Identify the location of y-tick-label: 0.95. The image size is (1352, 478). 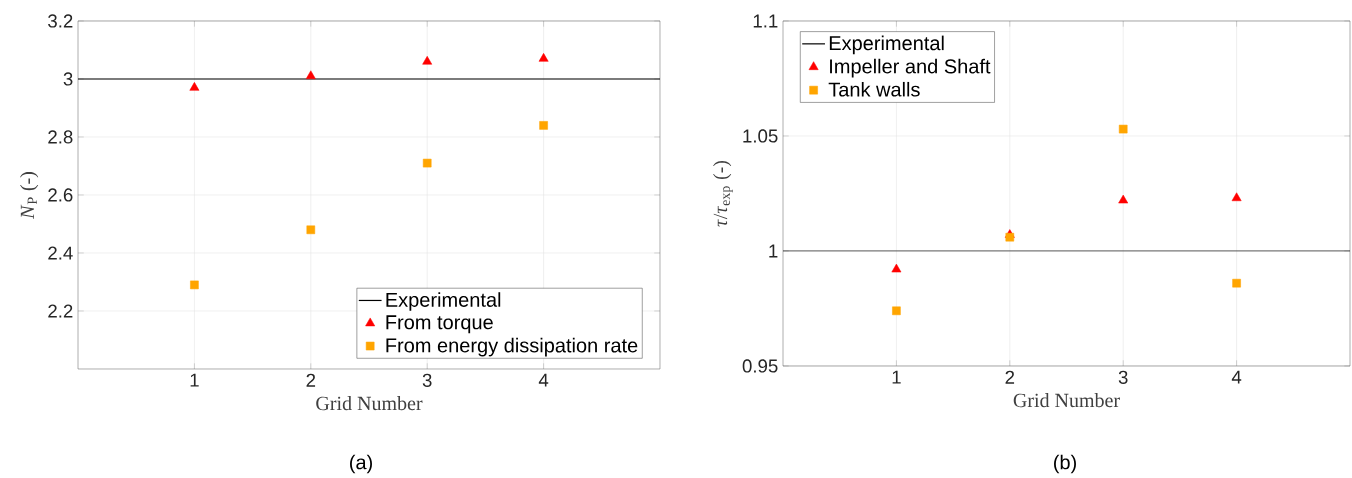
(760, 366).